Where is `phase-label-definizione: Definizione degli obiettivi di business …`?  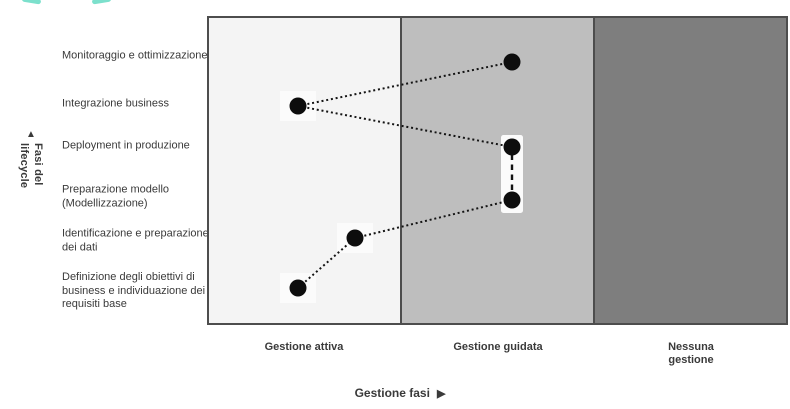
phase-label-definizione: Definizione degli obiettivi di business … is located at coordinates (134, 290).